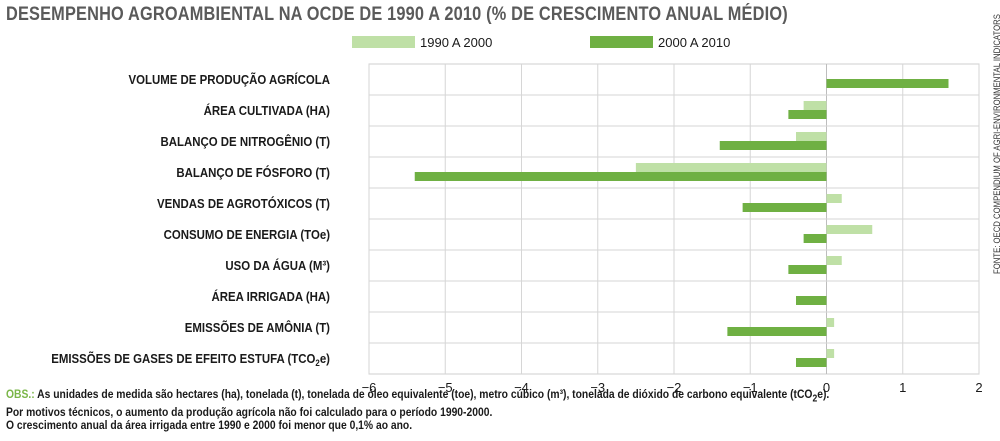 This screenshot has width=1000, height=441. Describe the element at coordinates (830, 353) in the screenshot. I see `bar-series1-cat9` at that location.